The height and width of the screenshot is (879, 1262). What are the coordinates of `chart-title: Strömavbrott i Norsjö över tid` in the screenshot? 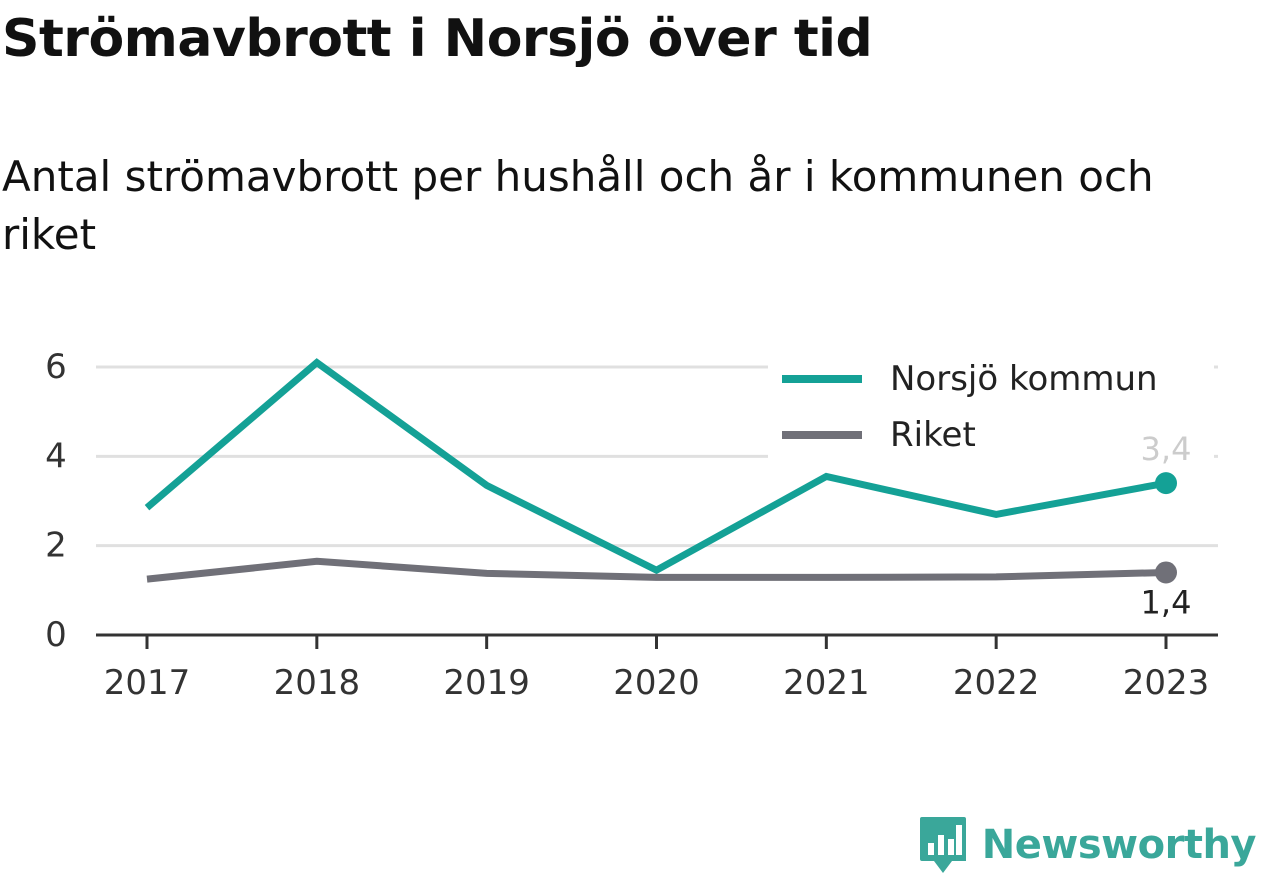 It's located at (437, 39).